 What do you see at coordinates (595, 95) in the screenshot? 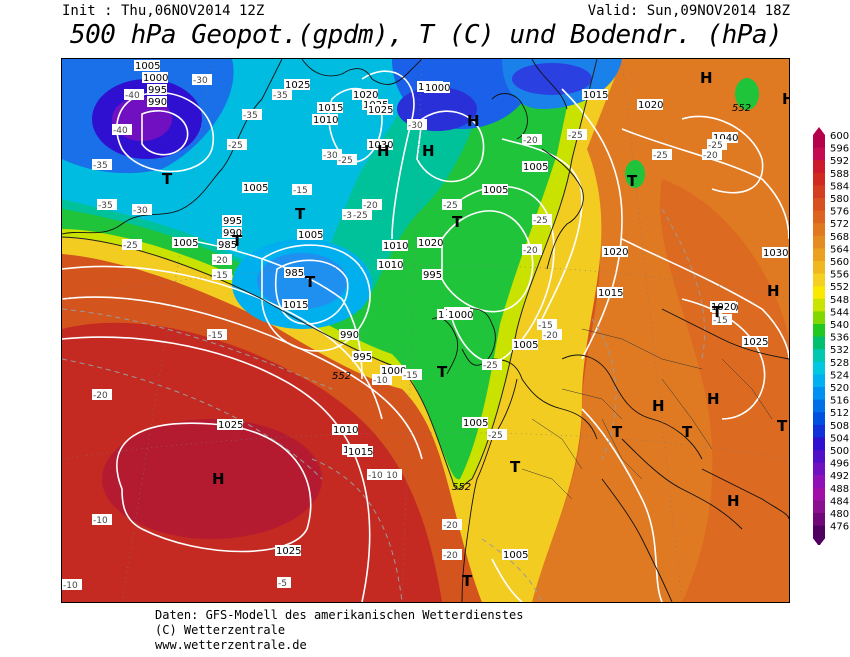
I see `pressure-label: 1015` at bounding box center [595, 95].